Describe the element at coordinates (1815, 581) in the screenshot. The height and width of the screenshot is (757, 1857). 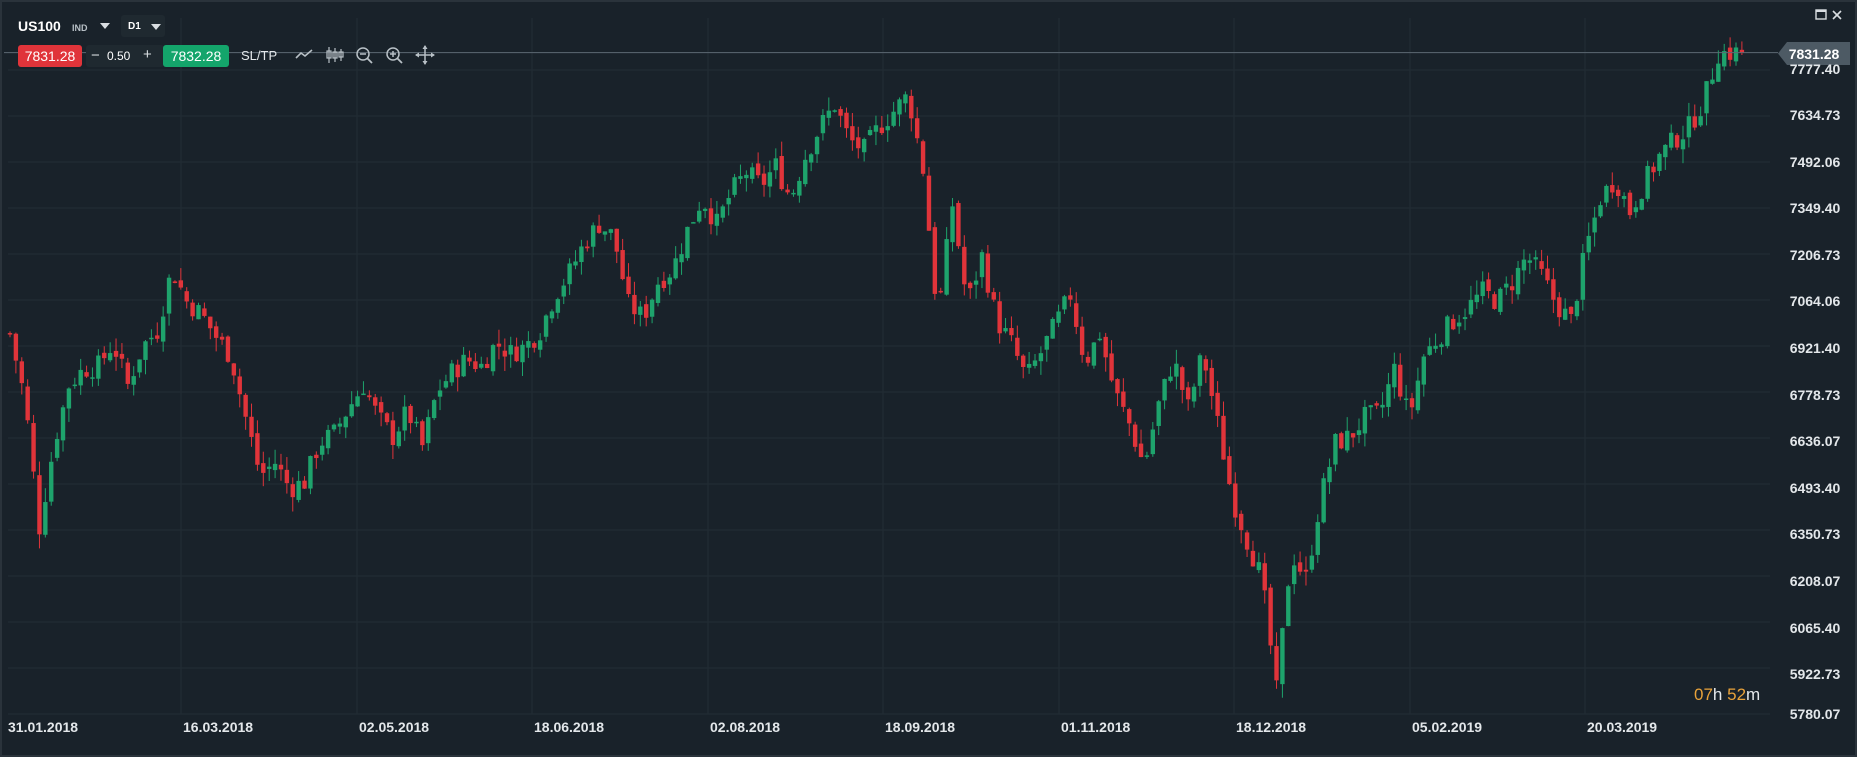
I see `y-tick-label: 6208.07` at that location.